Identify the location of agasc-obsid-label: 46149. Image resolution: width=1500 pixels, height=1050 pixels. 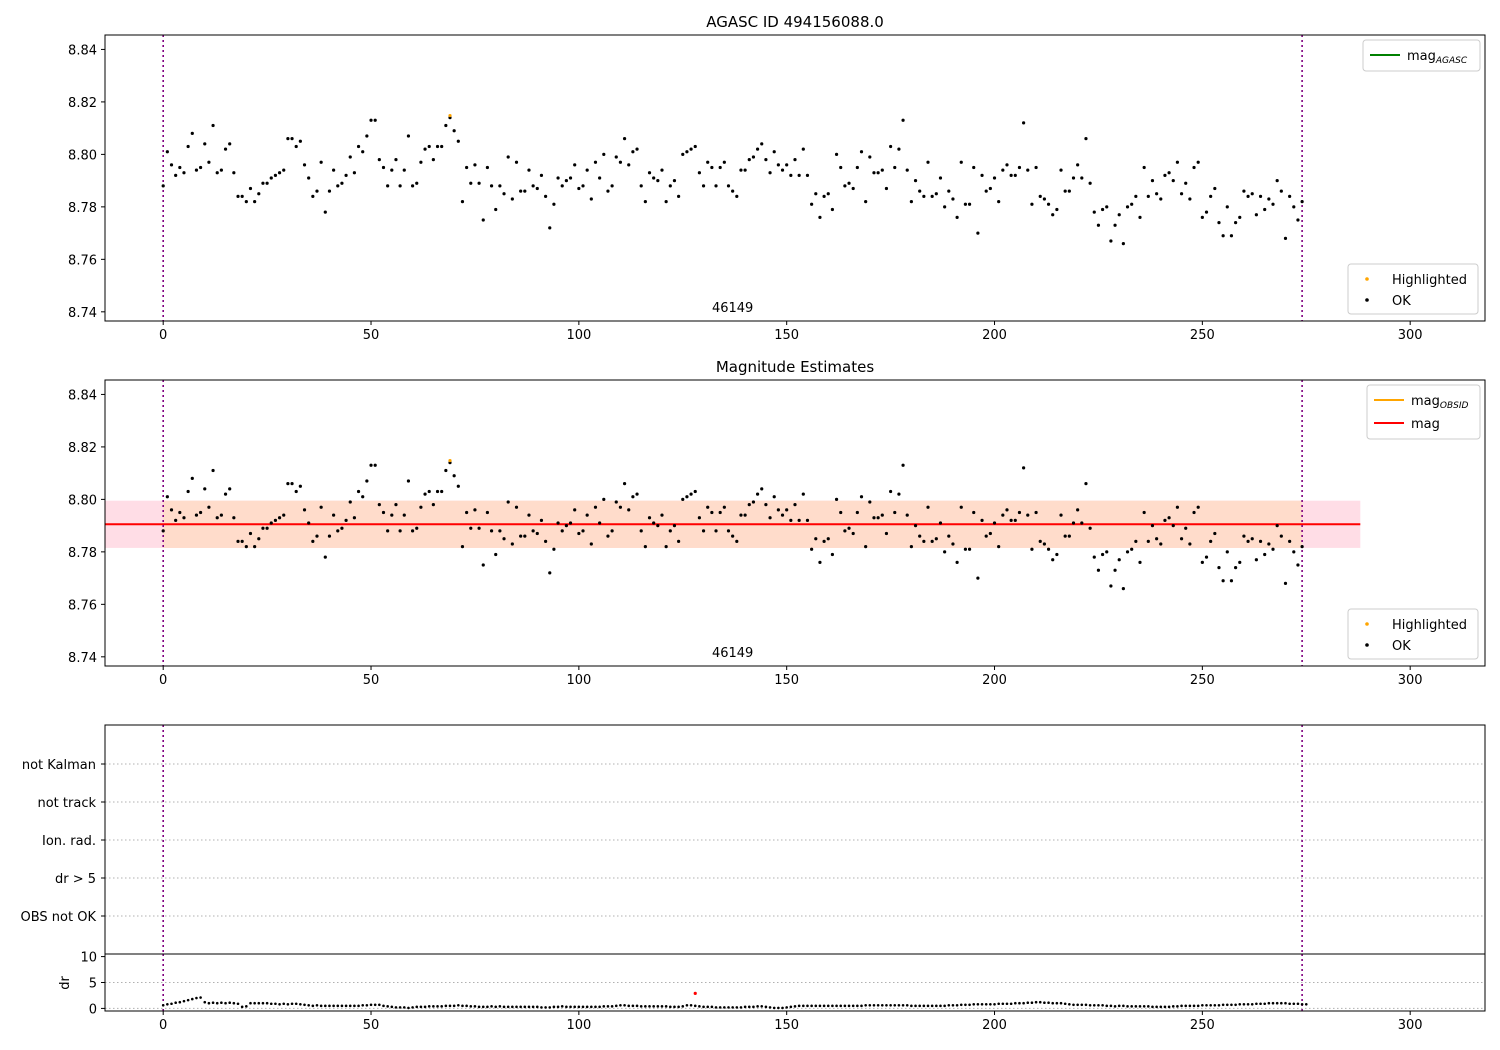
(732, 308).